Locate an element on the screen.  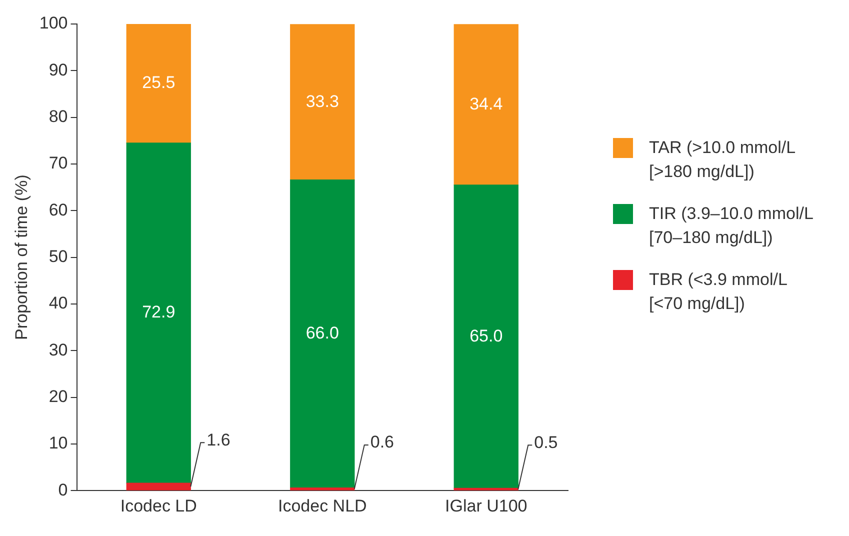
y-tick-label: 50 is located at coordinates (58, 256).